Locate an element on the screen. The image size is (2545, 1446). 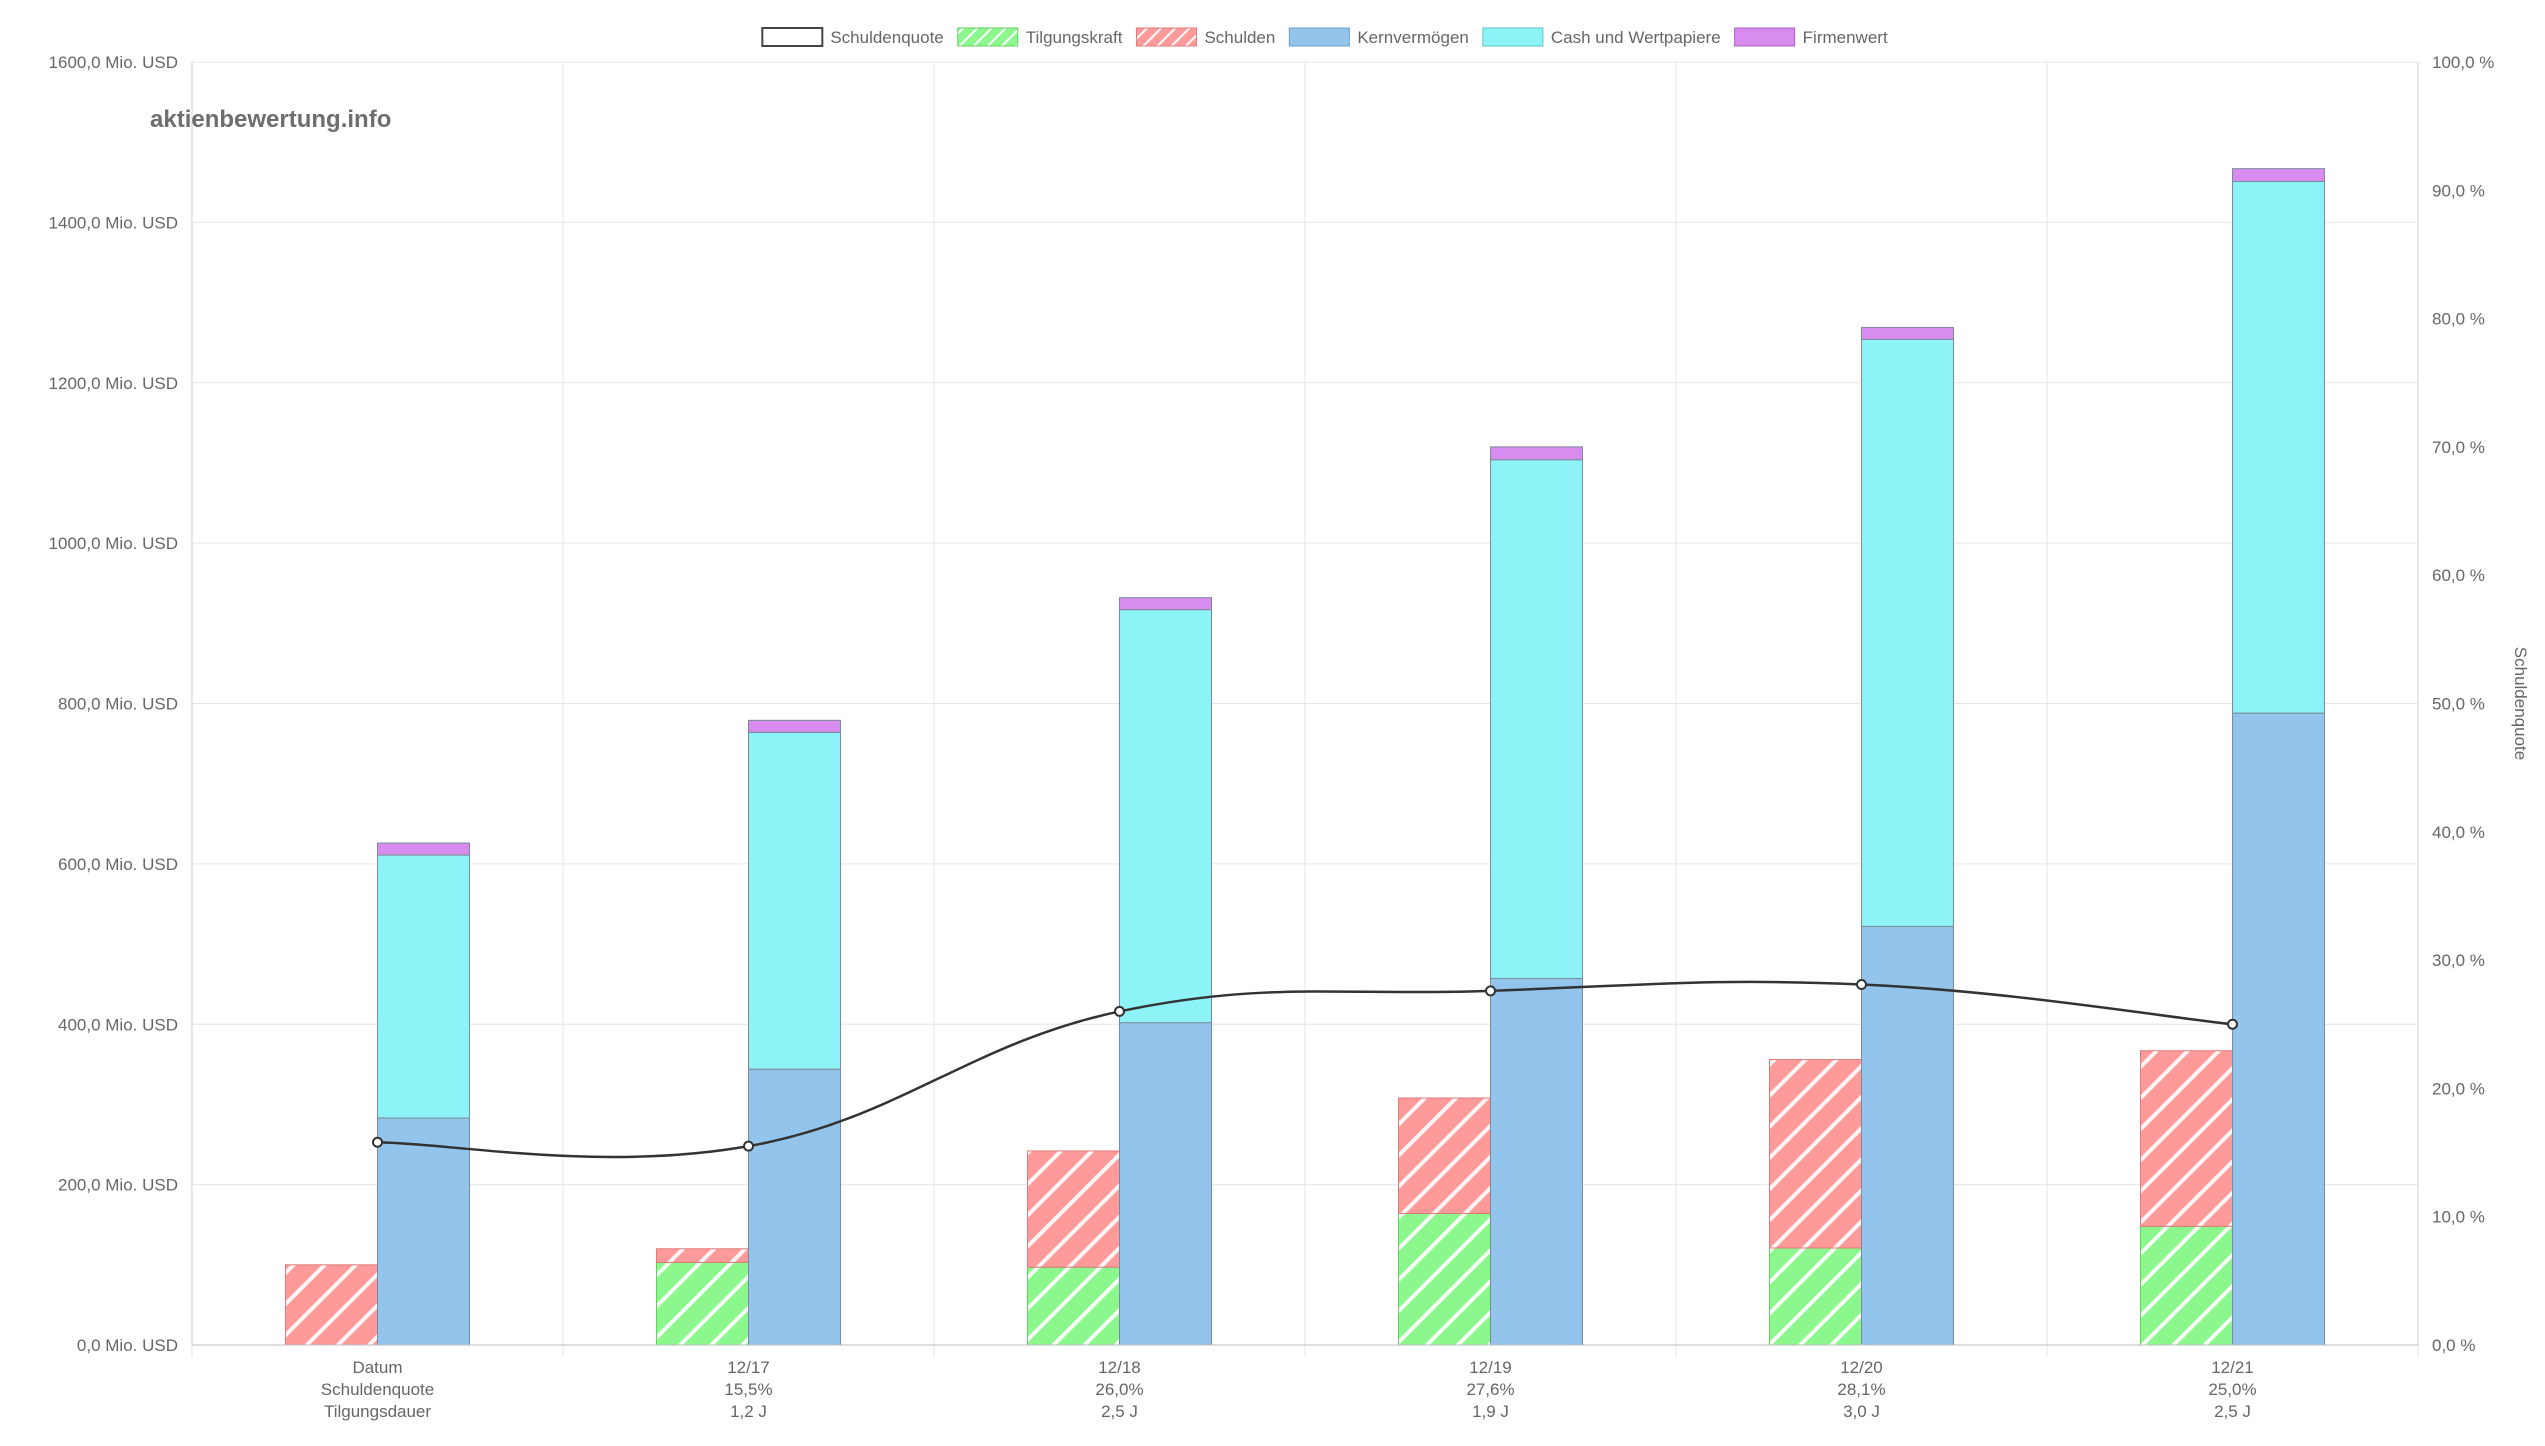
legend-label: Kernvermögen is located at coordinates (1413, 37).